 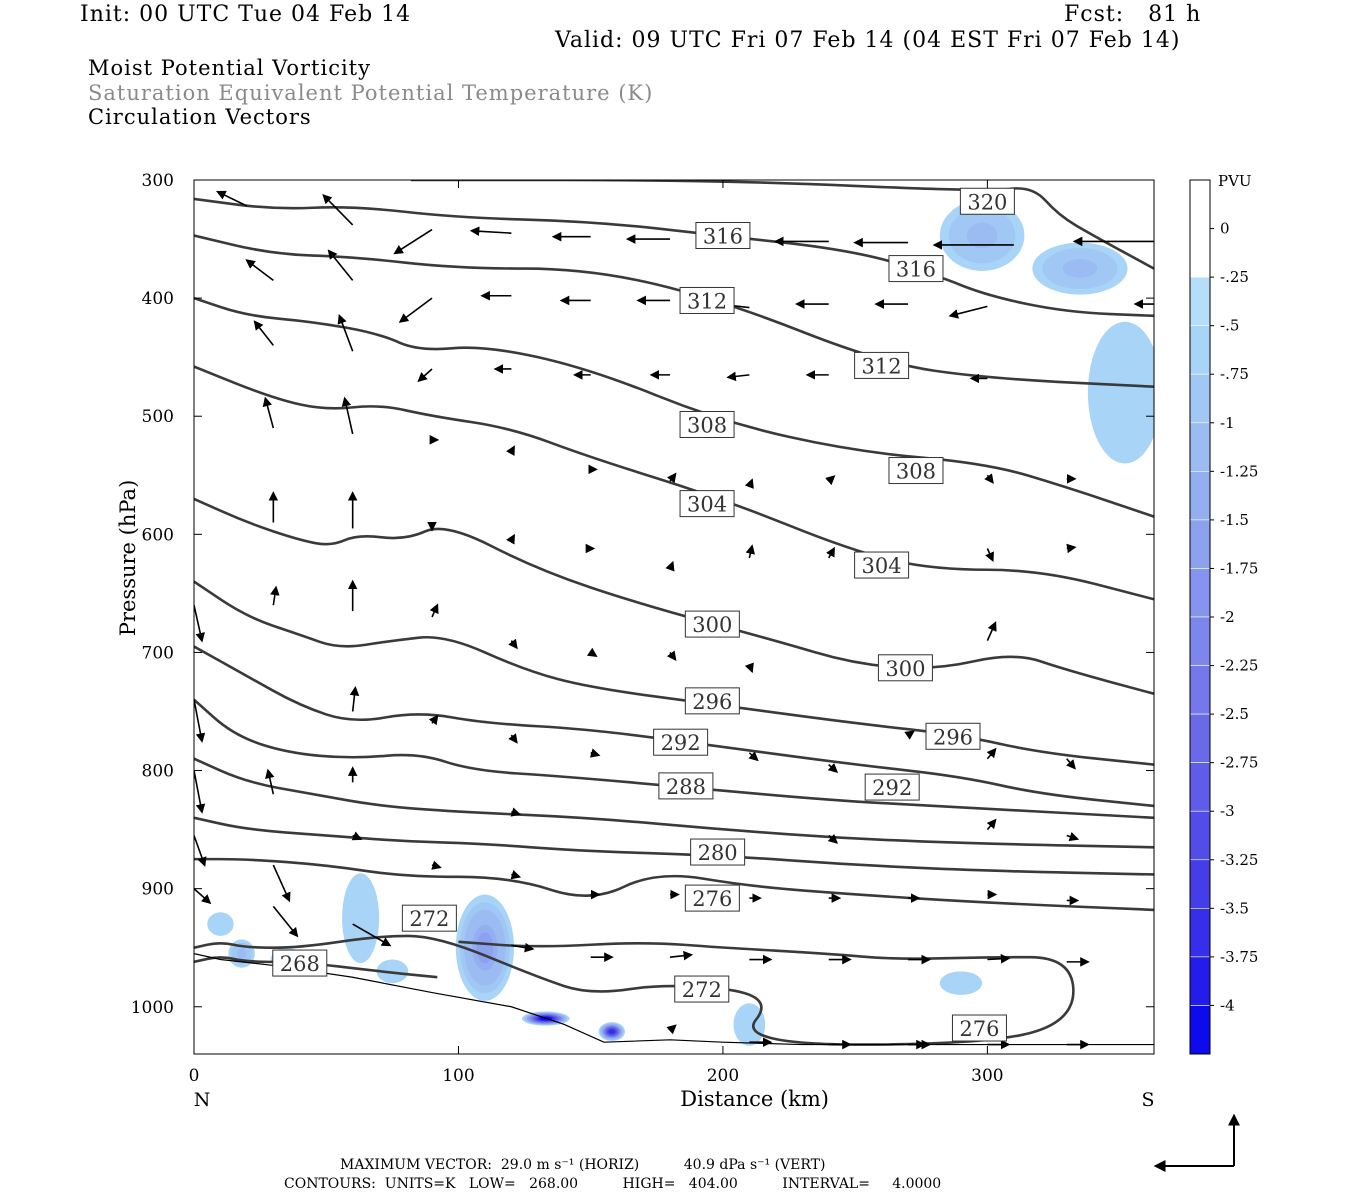 What do you see at coordinates (882, 366) in the screenshot?
I see `contour-label-text: 312` at bounding box center [882, 366].